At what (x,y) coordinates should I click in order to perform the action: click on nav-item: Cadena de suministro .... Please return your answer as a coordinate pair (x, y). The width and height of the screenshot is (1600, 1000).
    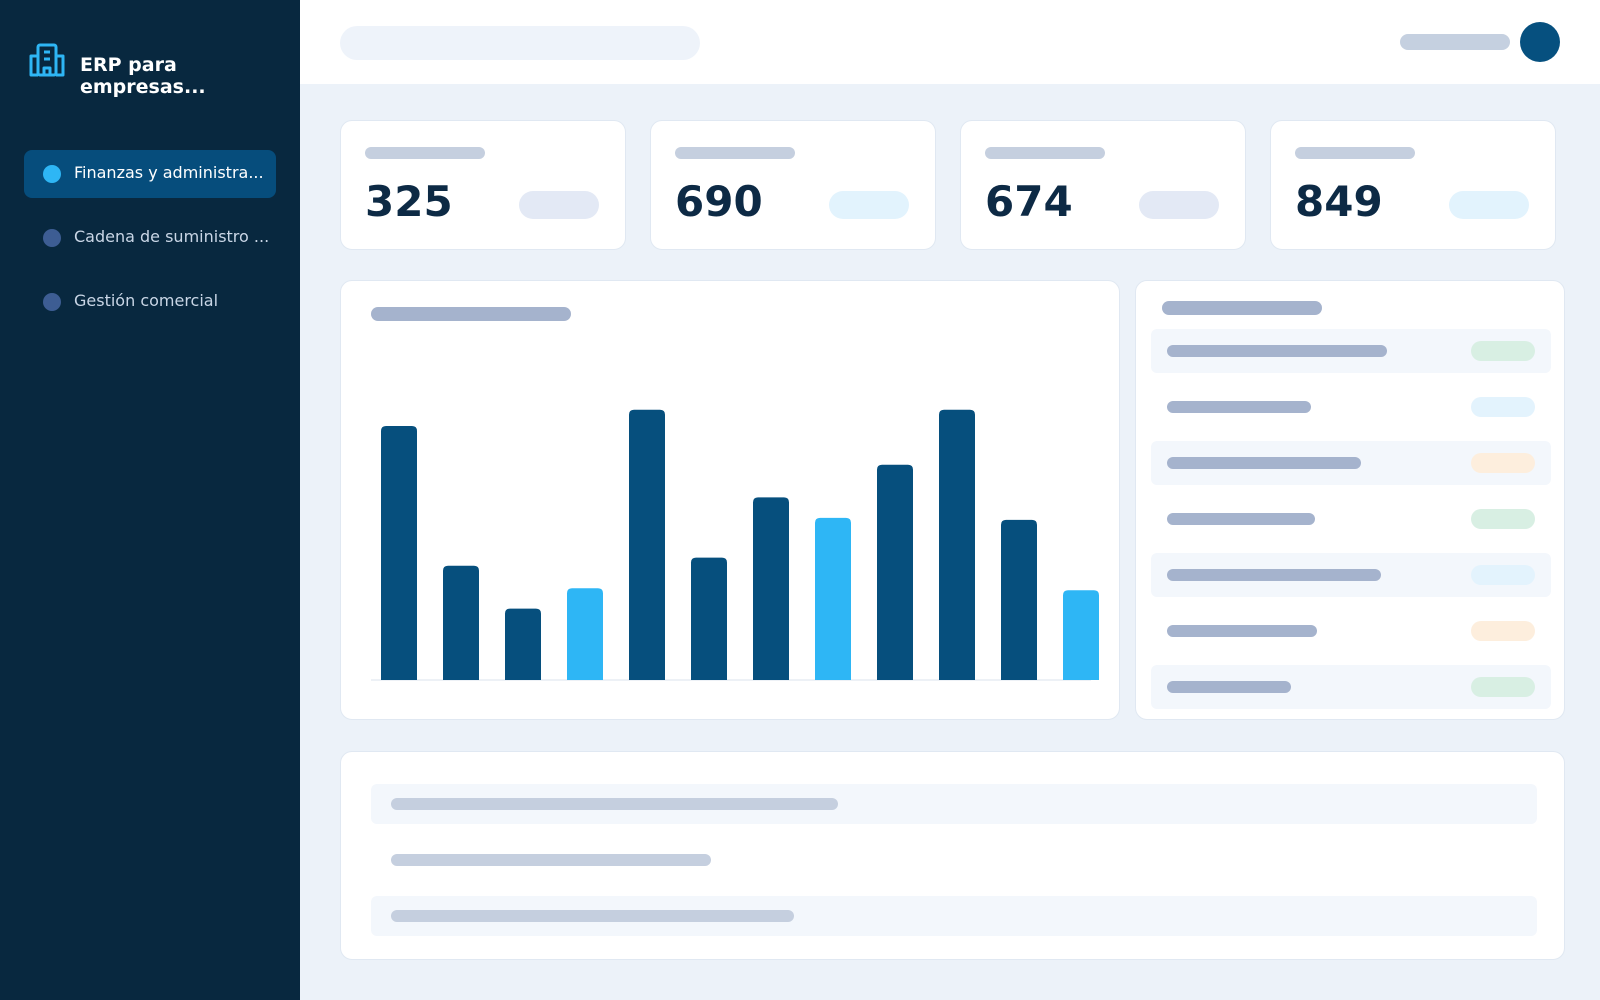
    Looking at the image, I should click on (172, 236).